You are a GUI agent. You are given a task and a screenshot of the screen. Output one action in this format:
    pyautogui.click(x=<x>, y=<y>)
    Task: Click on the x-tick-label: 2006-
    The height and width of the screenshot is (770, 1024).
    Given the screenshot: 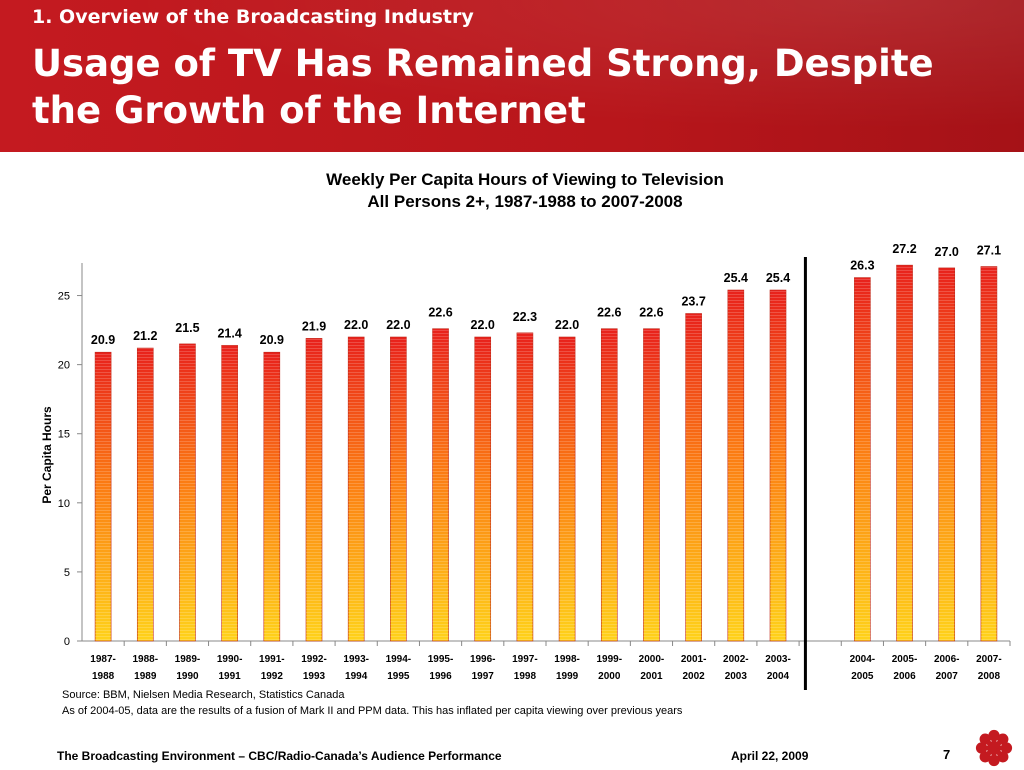 What is the action you would take?
    pyautogui.click(x=947, y=659)
    